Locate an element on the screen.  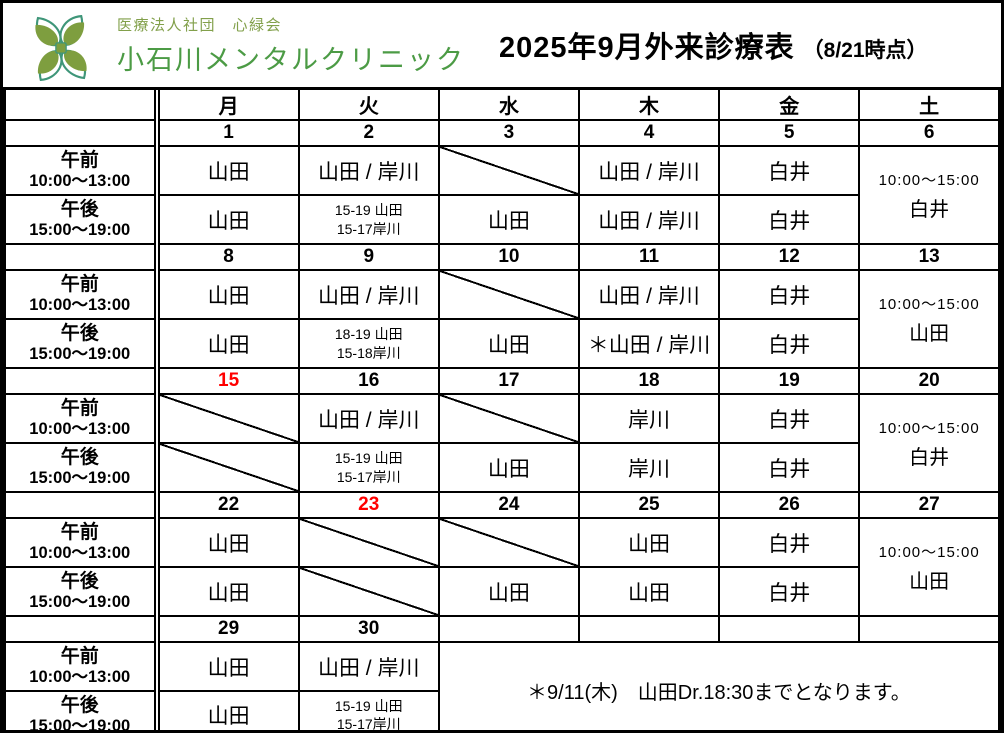
date-row: 1 2 3 4 5 6 is located at coordinates (502, 133).